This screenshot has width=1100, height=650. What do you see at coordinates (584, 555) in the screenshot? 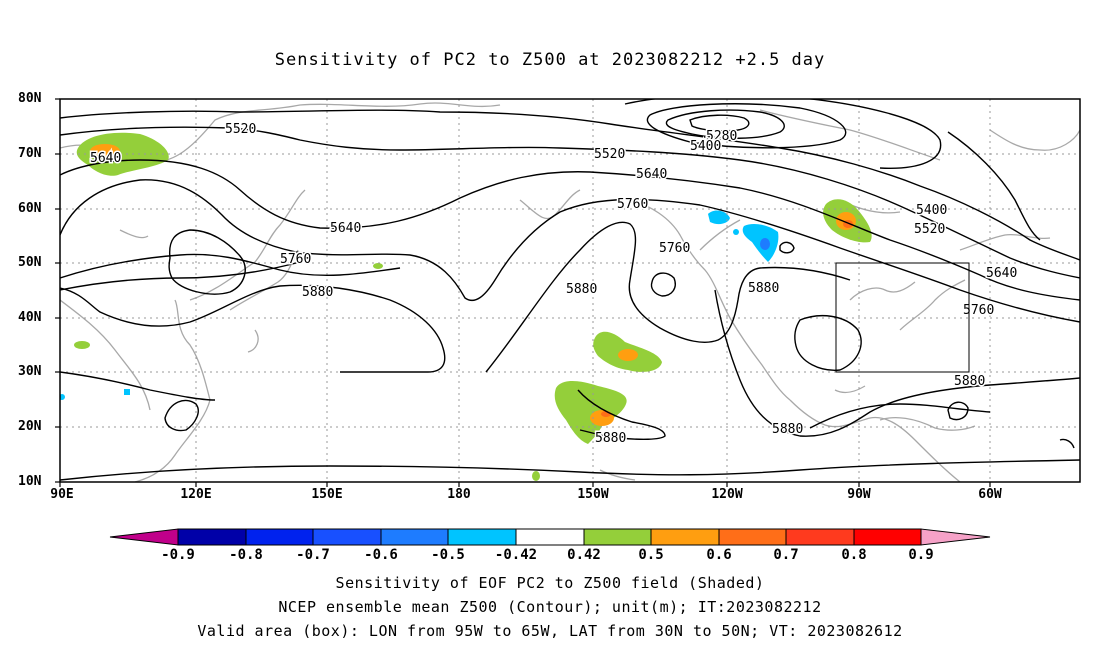
I see `colorbar-label: 0.42` at bounding box center [584, 555].